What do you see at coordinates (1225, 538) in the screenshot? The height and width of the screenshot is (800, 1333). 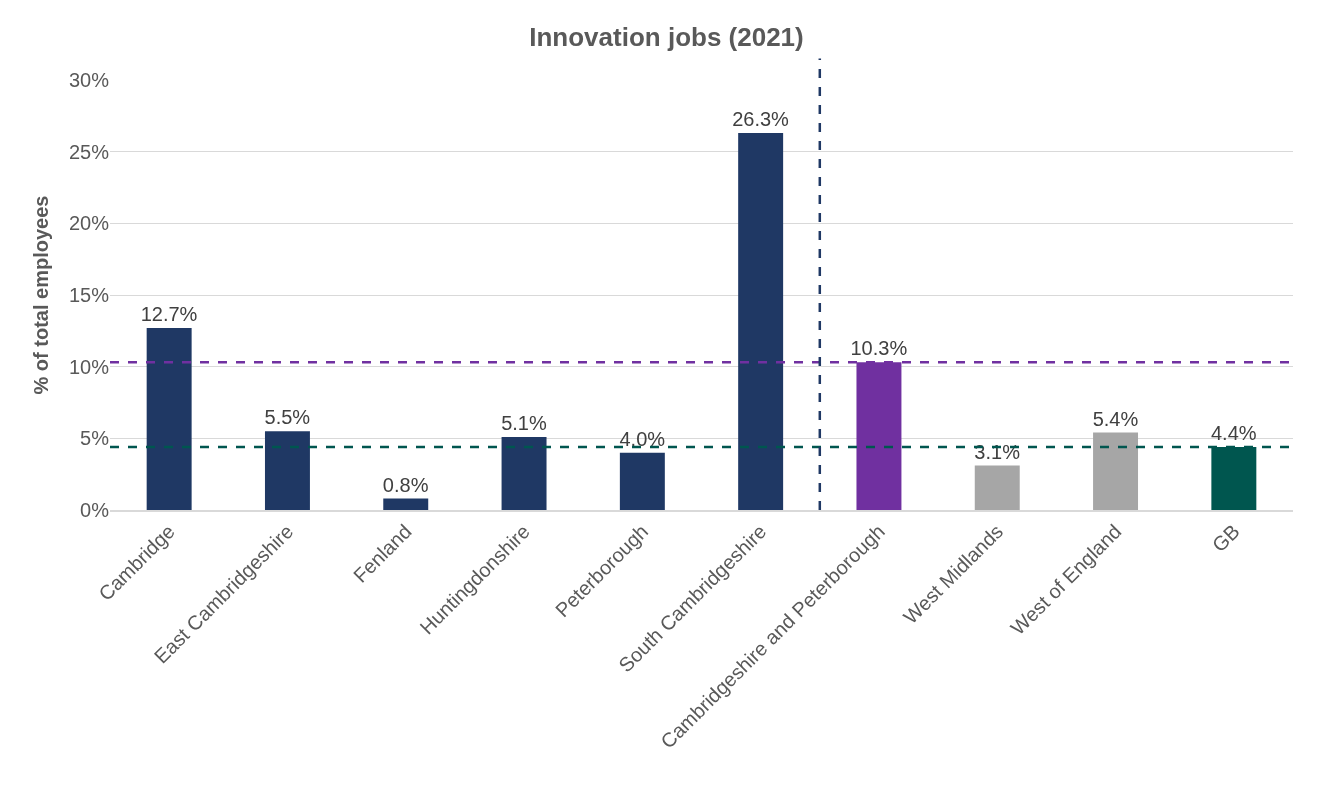 I see `x-tick-label: GB` at bounding box center [1225, 538].